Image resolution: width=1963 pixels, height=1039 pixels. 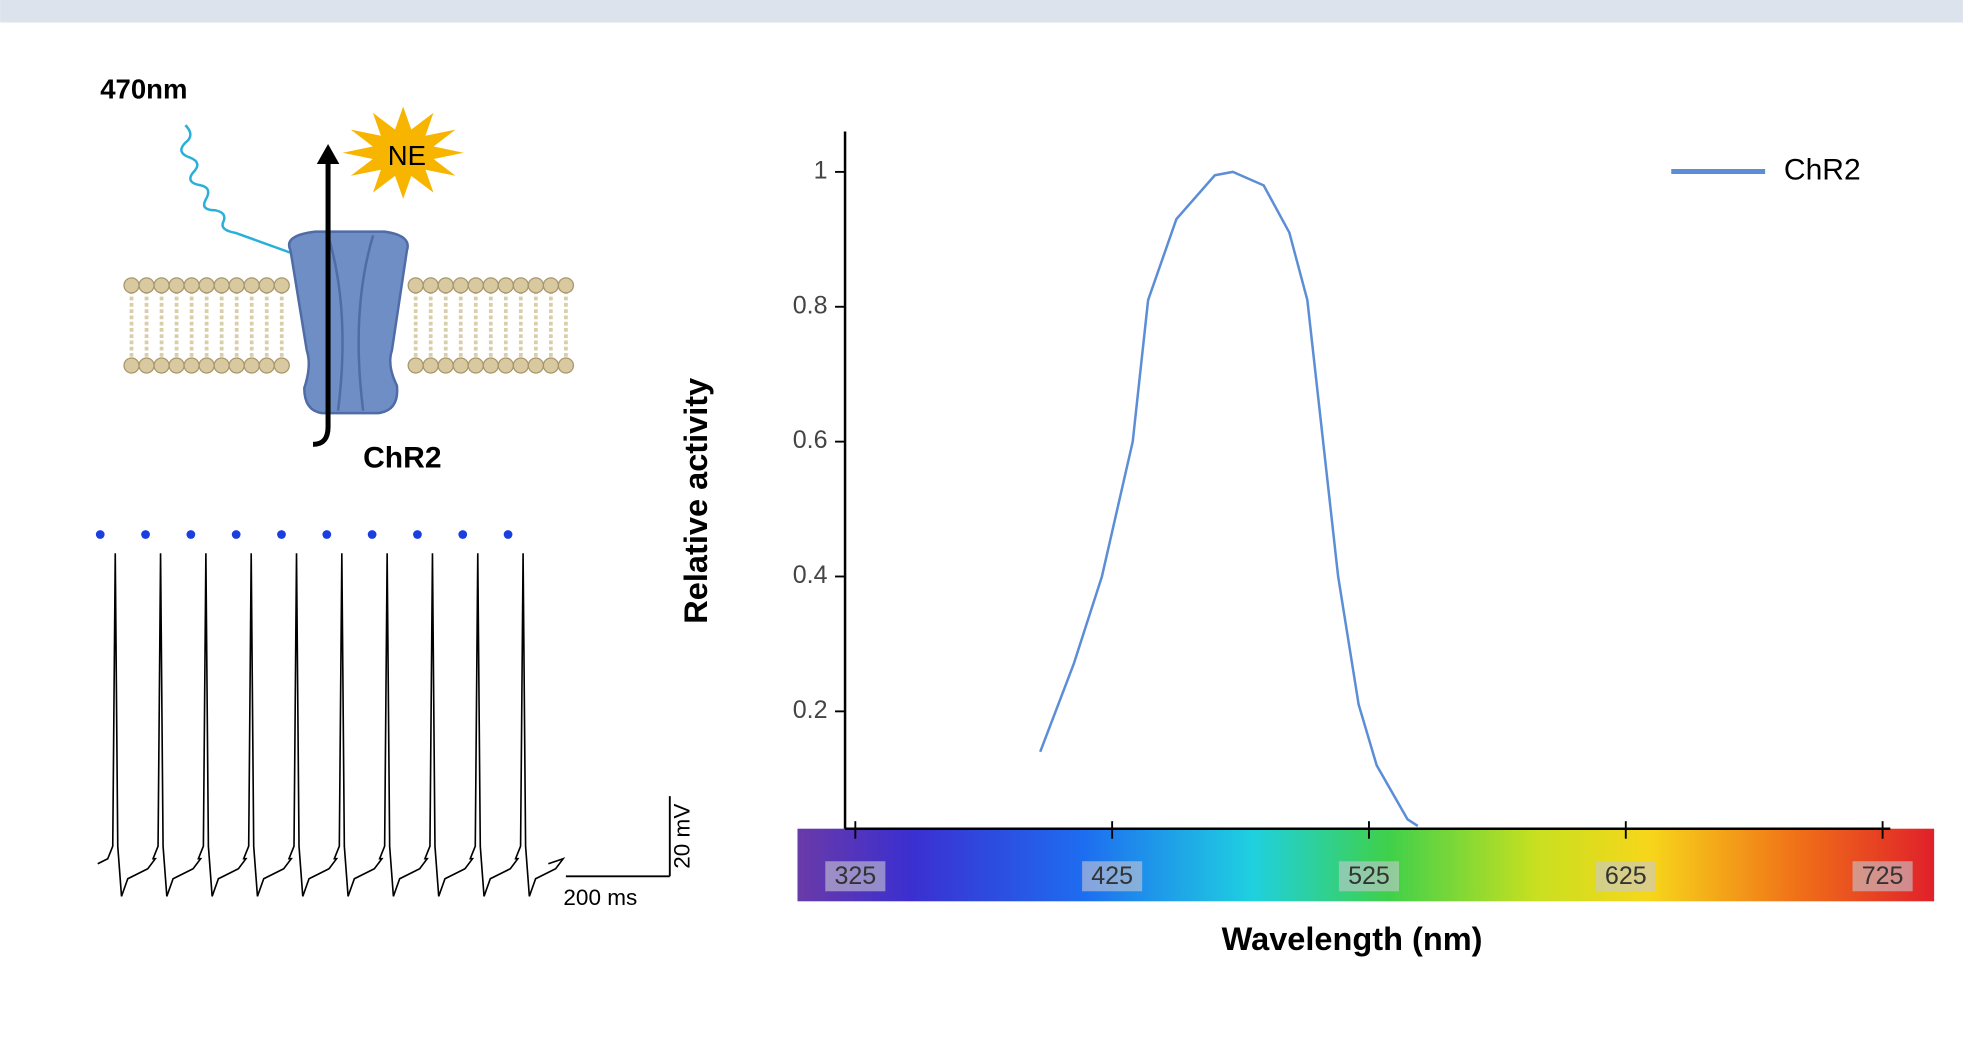 What do you see at coordinates (810, 440) in the screenshot?
I see `y-tick-label: 0.6` at bounding box center [810, 440].